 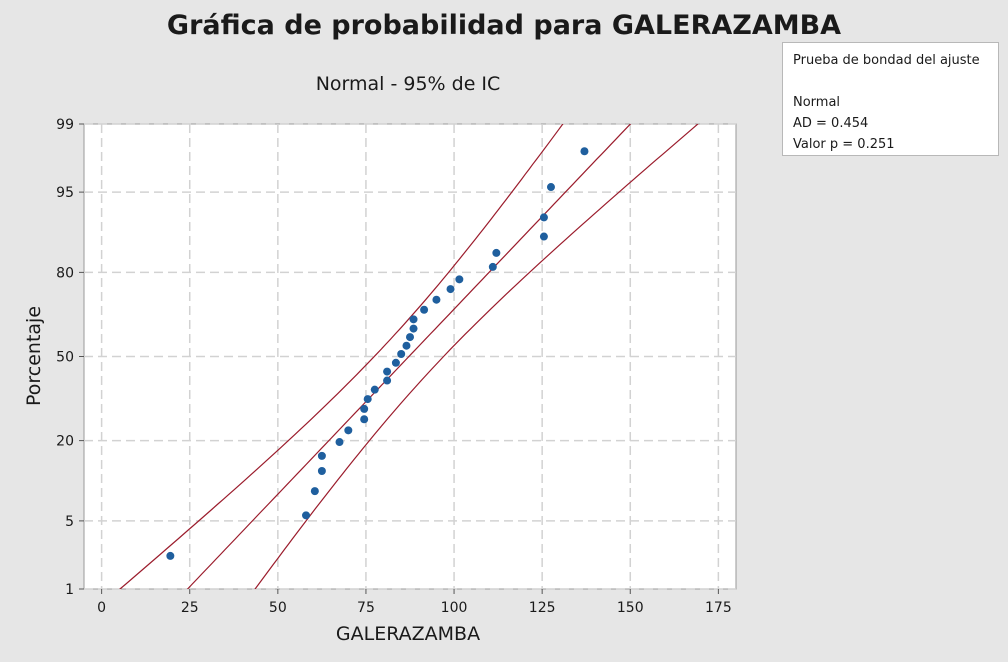 What do you see at coordinates (366, 608) in the screenshot?
I see `x-tick-label: 75` at bounding box center [366, 608].